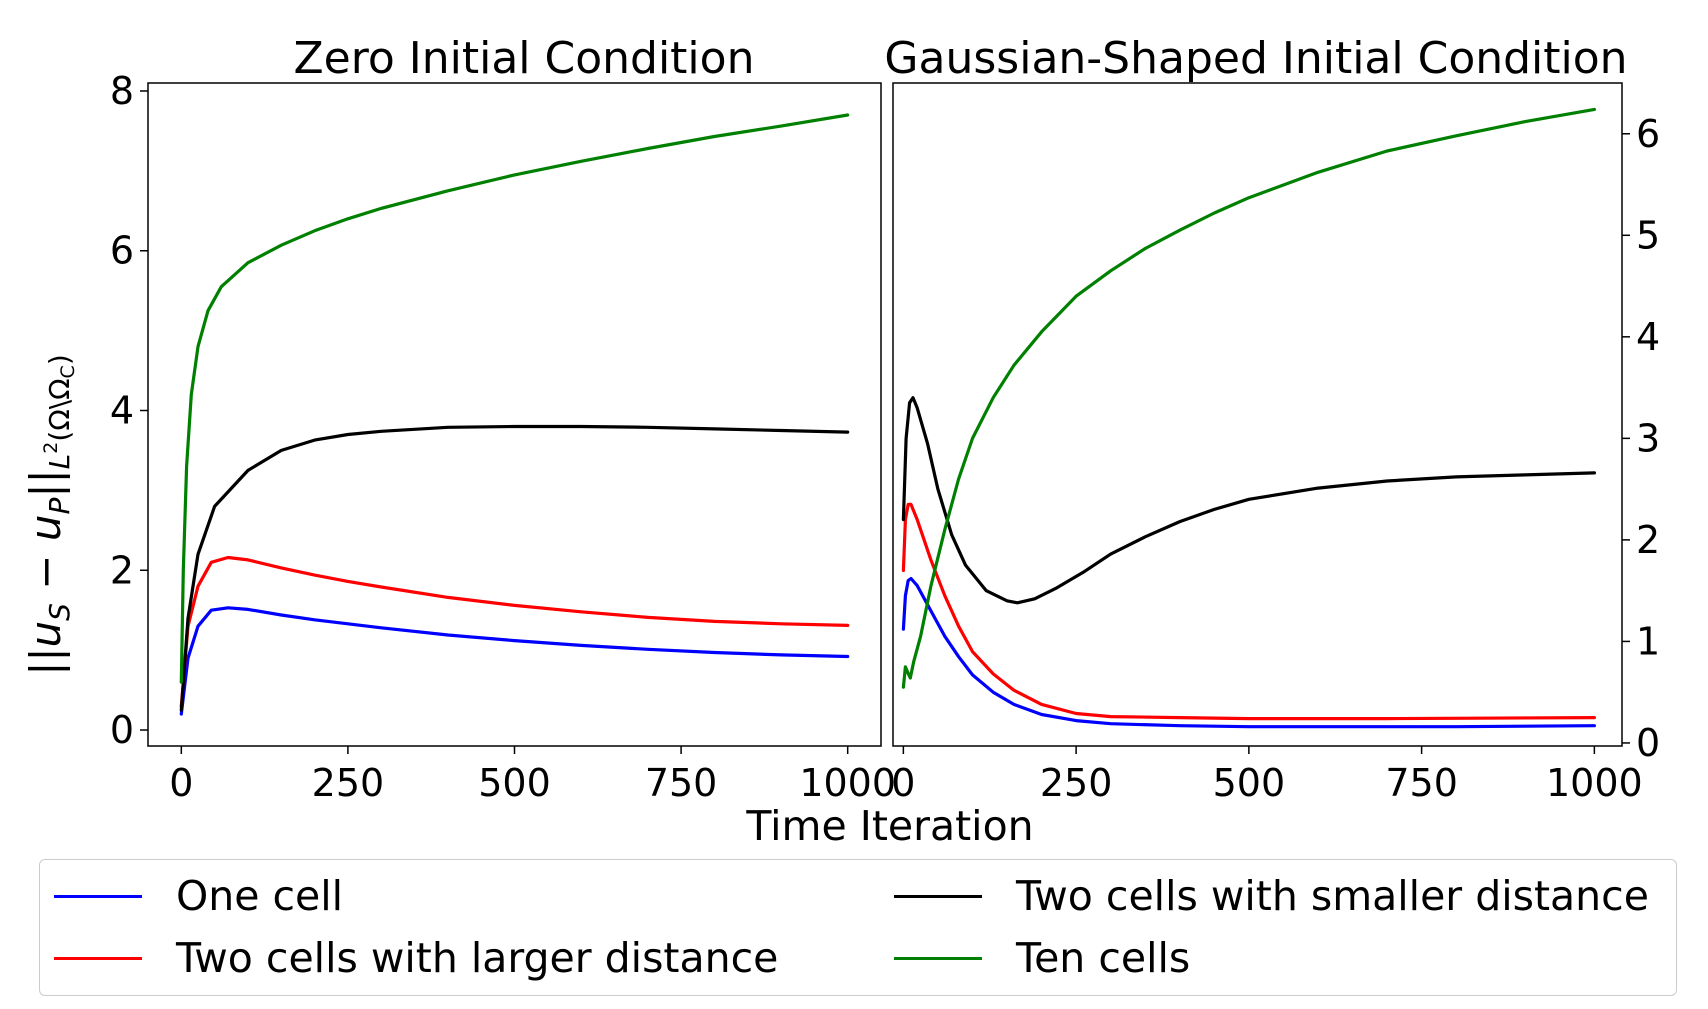 The width and height of the screenshot is (1708, 1009). I want to click on legend-item-two-cells-smaller: Two cells with smaller distance, so click(1271, 896).